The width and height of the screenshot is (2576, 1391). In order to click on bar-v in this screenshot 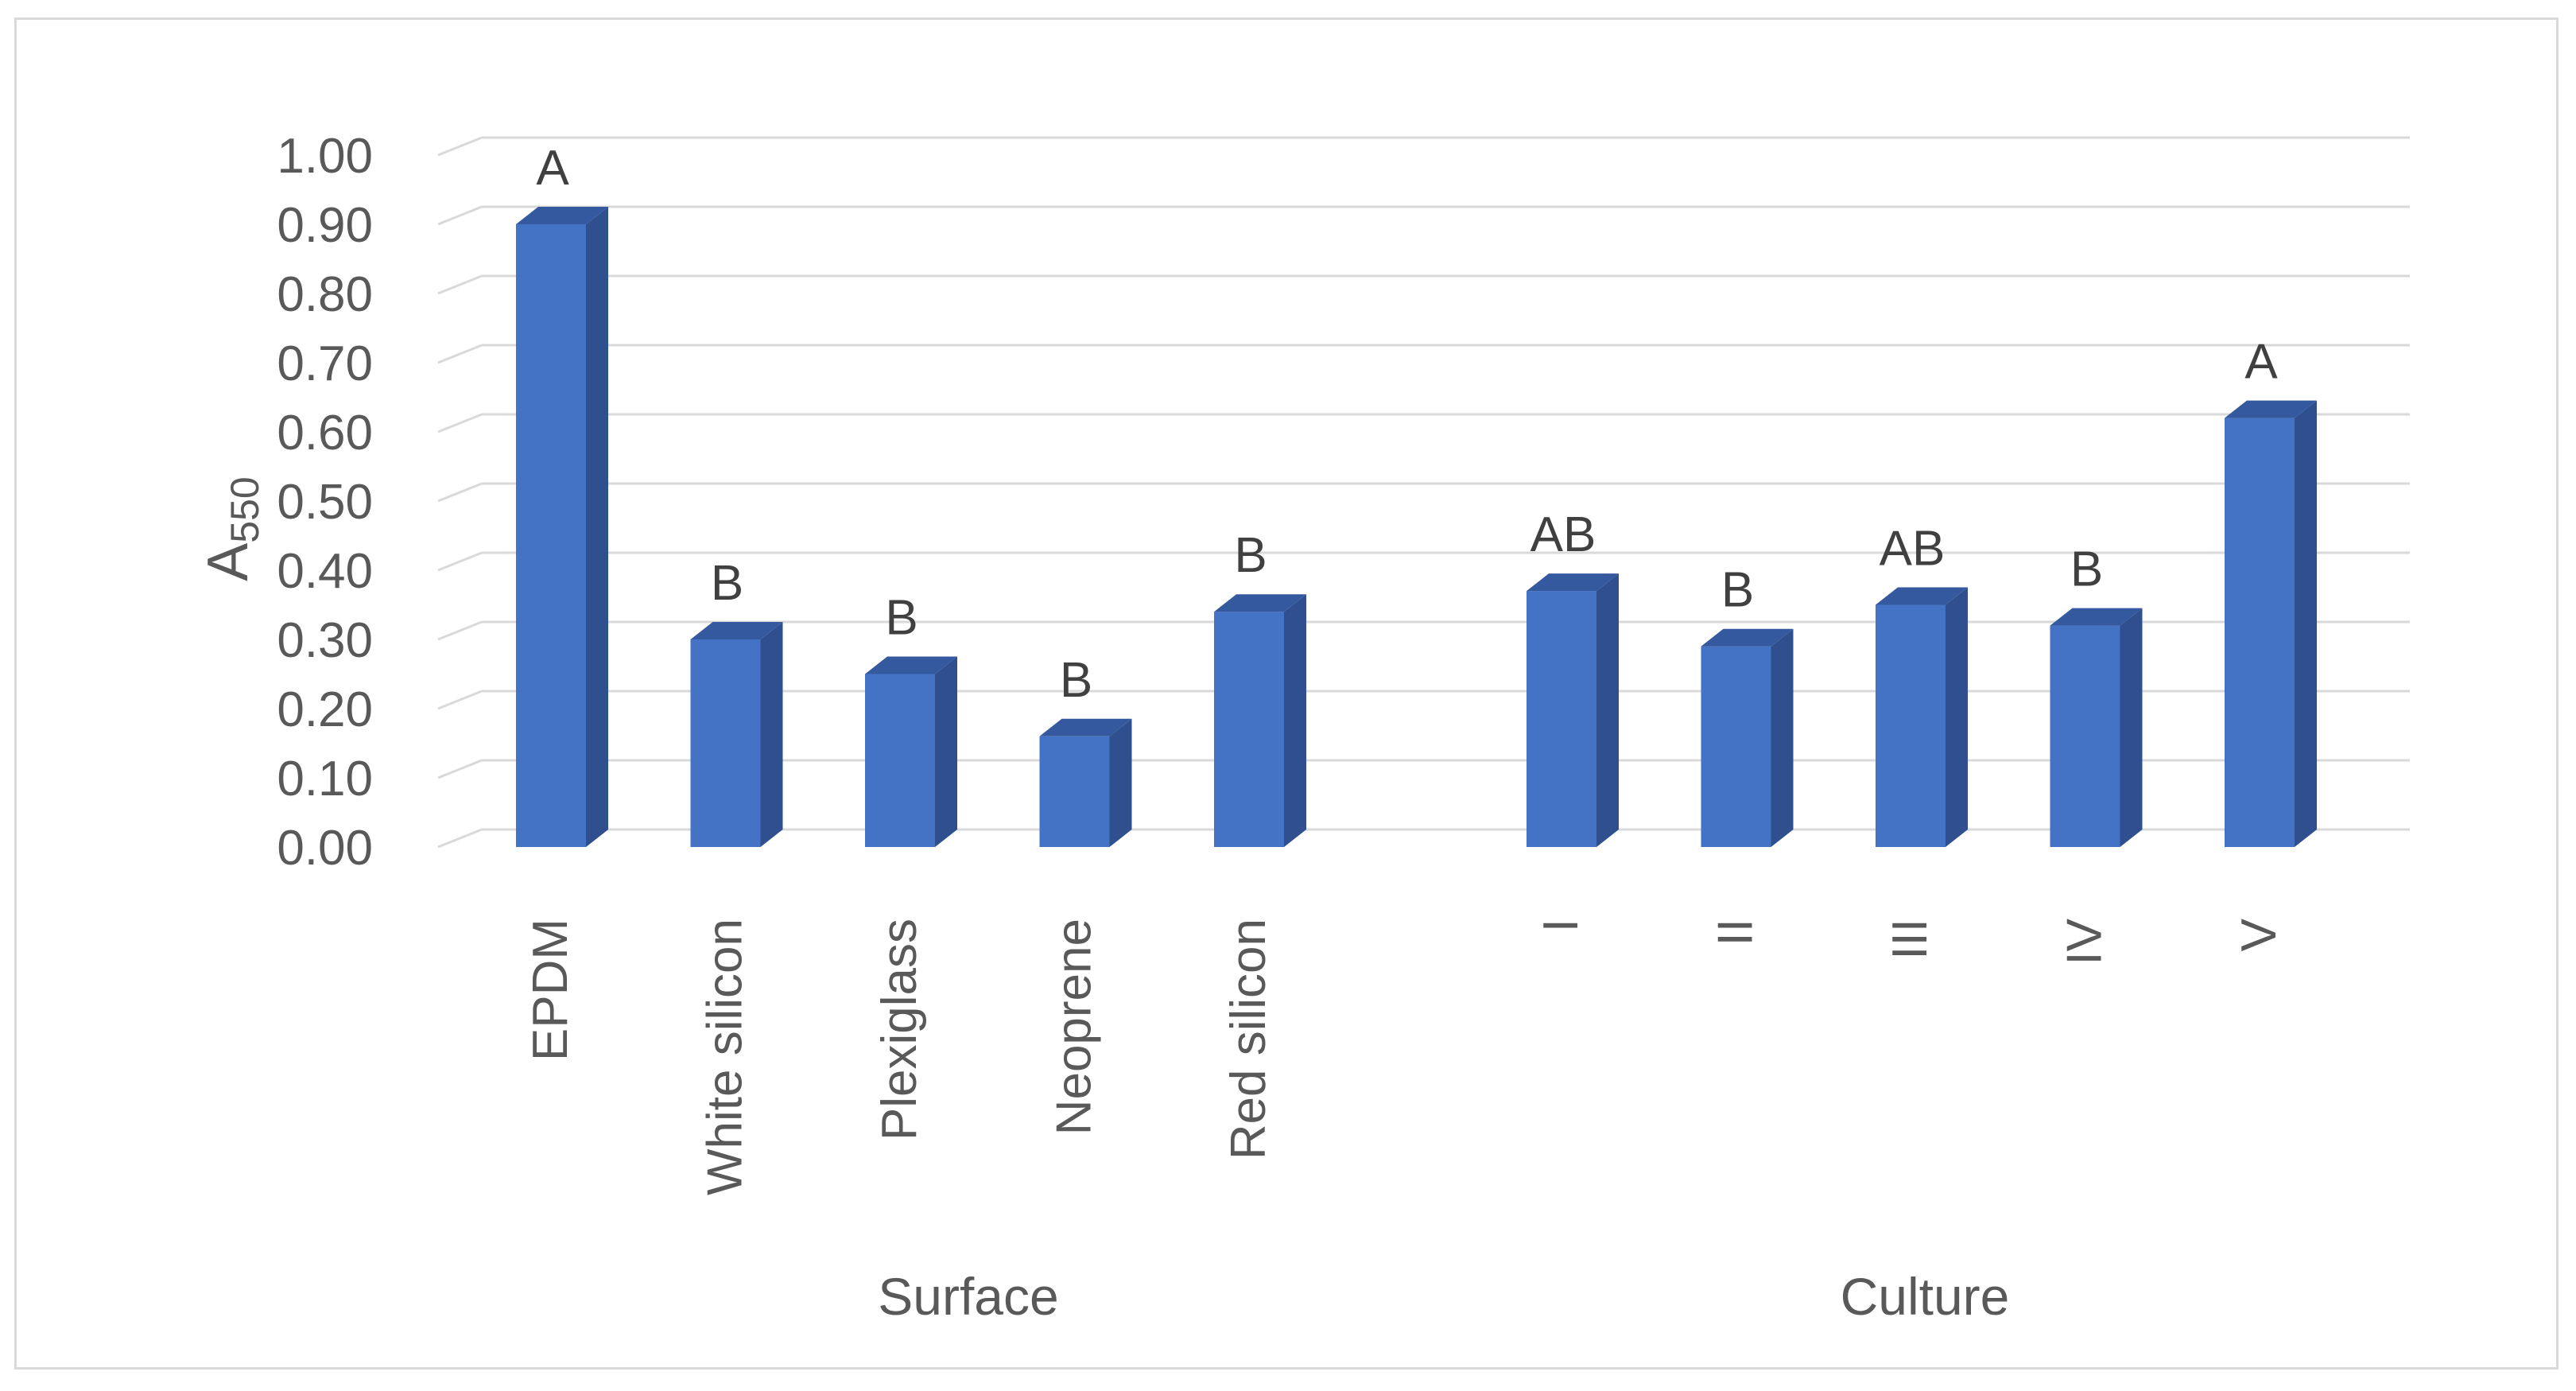, I will do `click(2271, 624)`.